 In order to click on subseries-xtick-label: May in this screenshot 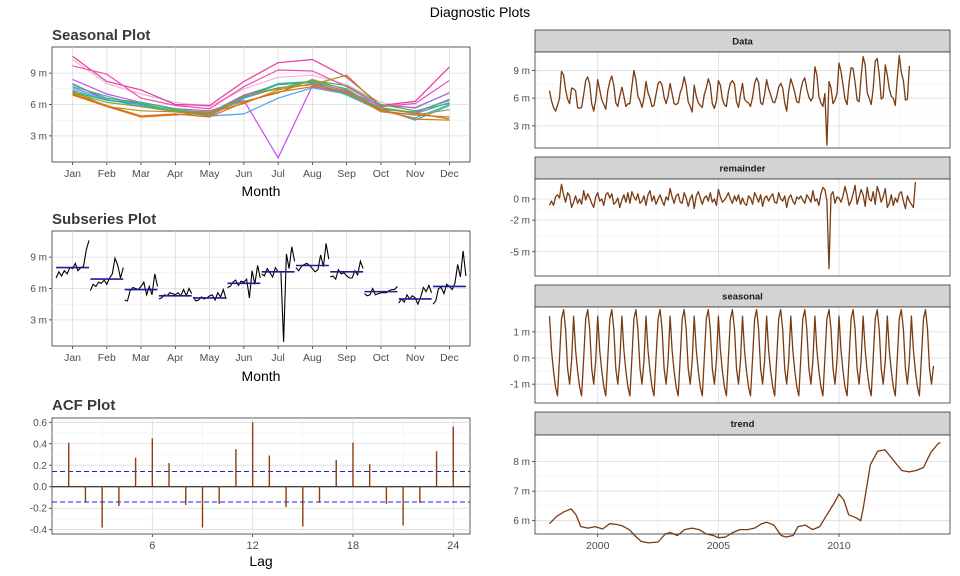, I will do `click(210, 358)`.